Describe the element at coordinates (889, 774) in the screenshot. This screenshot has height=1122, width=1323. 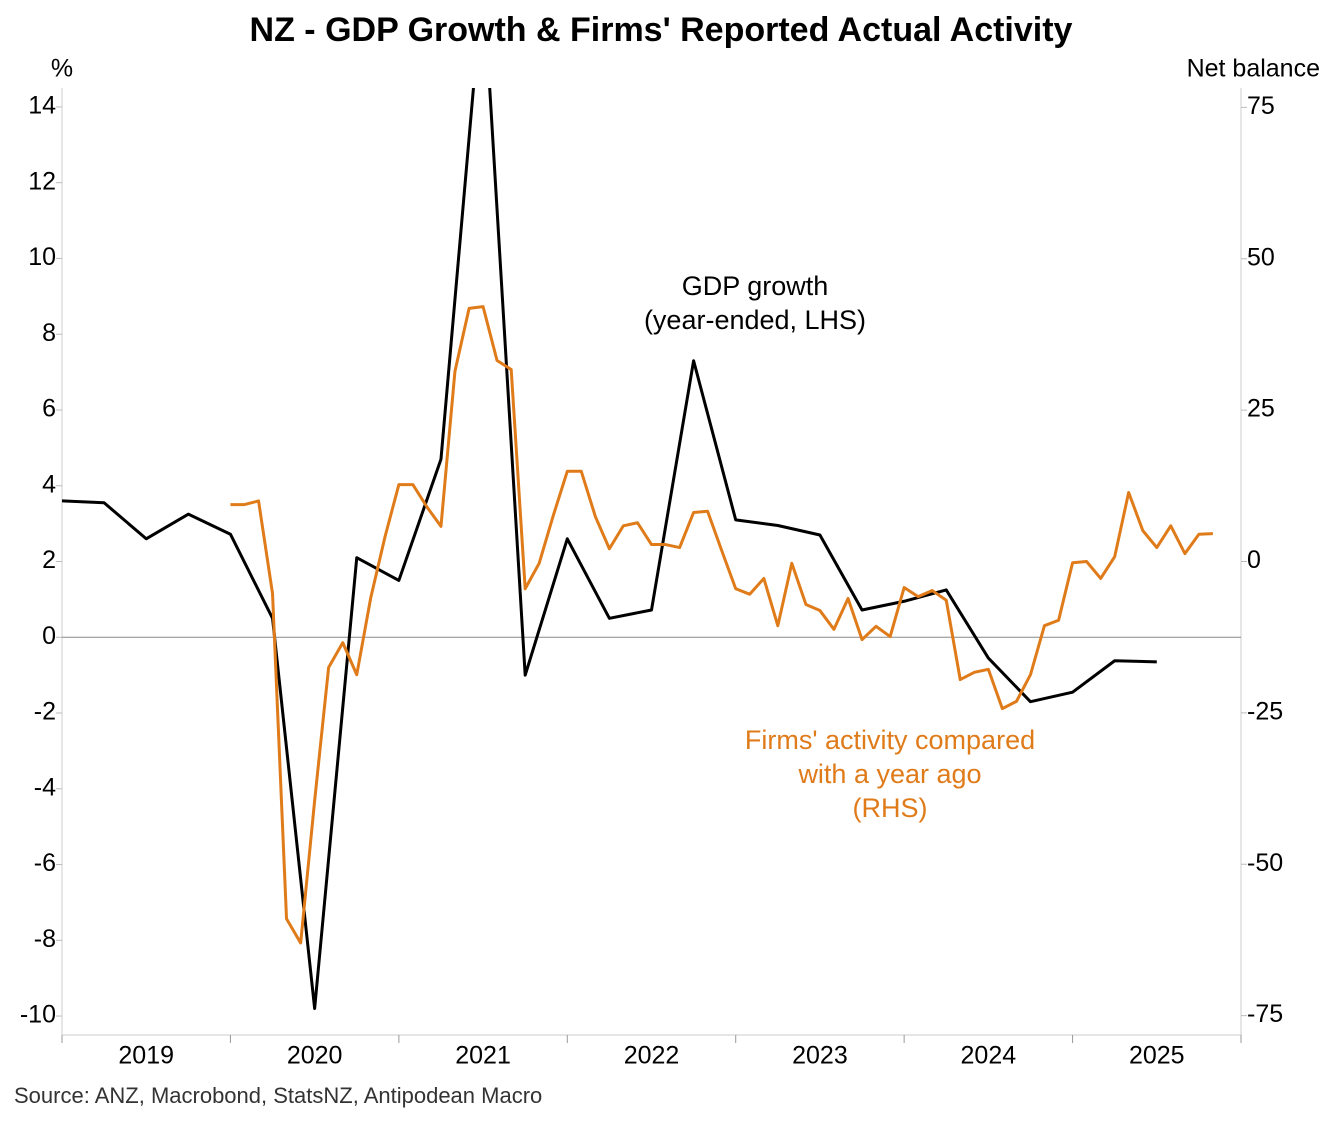
I see `annotation: with a year ago` at that location.